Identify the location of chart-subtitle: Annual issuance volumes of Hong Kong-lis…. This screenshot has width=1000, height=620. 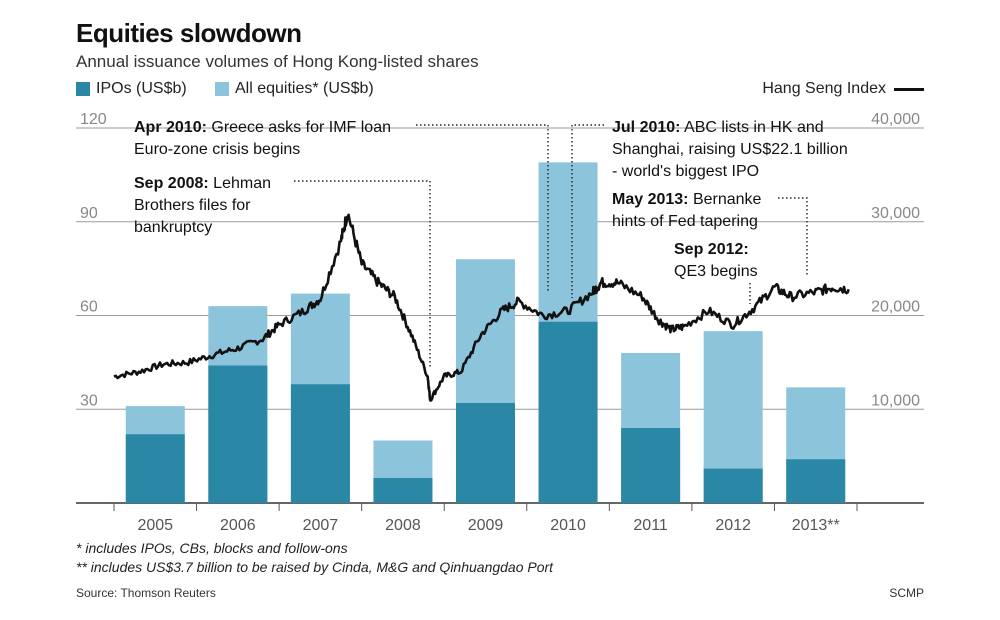
(277, 61).